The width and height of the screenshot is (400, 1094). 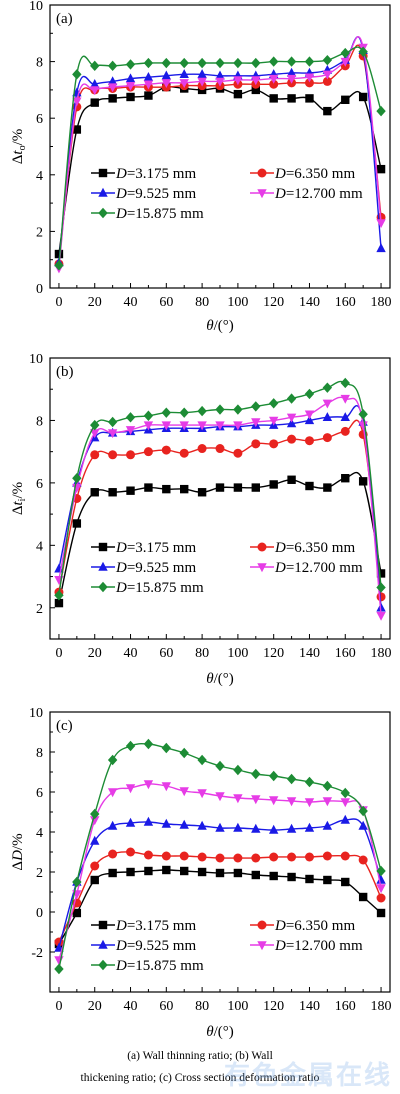 What do you see at coordinates (64, 19) in the screenshot?
I see `panel-label: (a)` at bounding box center [64, 19].